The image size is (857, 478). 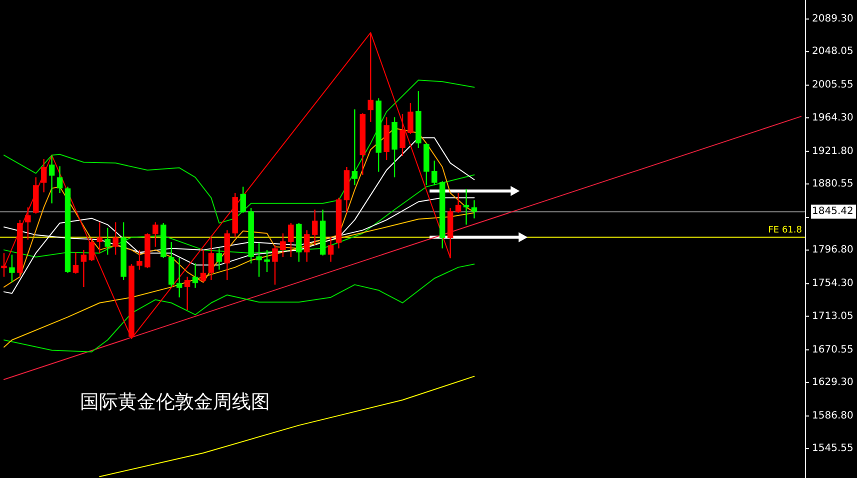 What do you see at coordinates (833, 284) in the screenshot?
I see `y-tick-label: 1754.30` at bounding box center [833, 284].